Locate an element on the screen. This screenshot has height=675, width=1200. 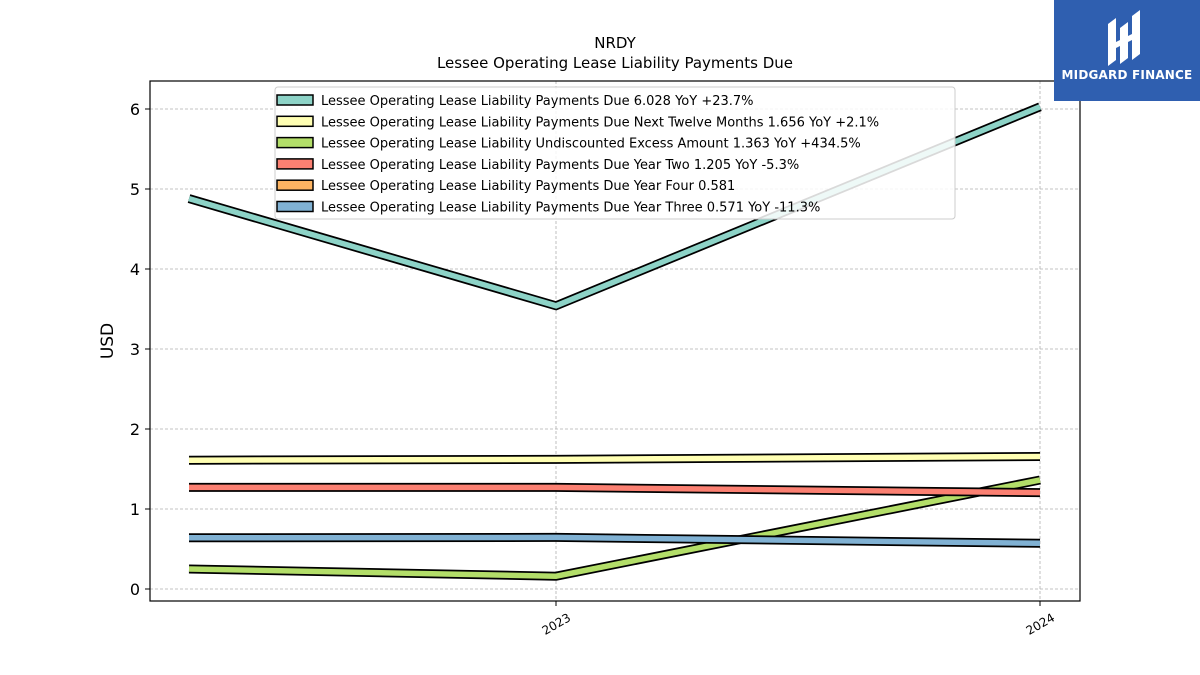
y-tick-label: 1 is located at coordinates (135, 509).